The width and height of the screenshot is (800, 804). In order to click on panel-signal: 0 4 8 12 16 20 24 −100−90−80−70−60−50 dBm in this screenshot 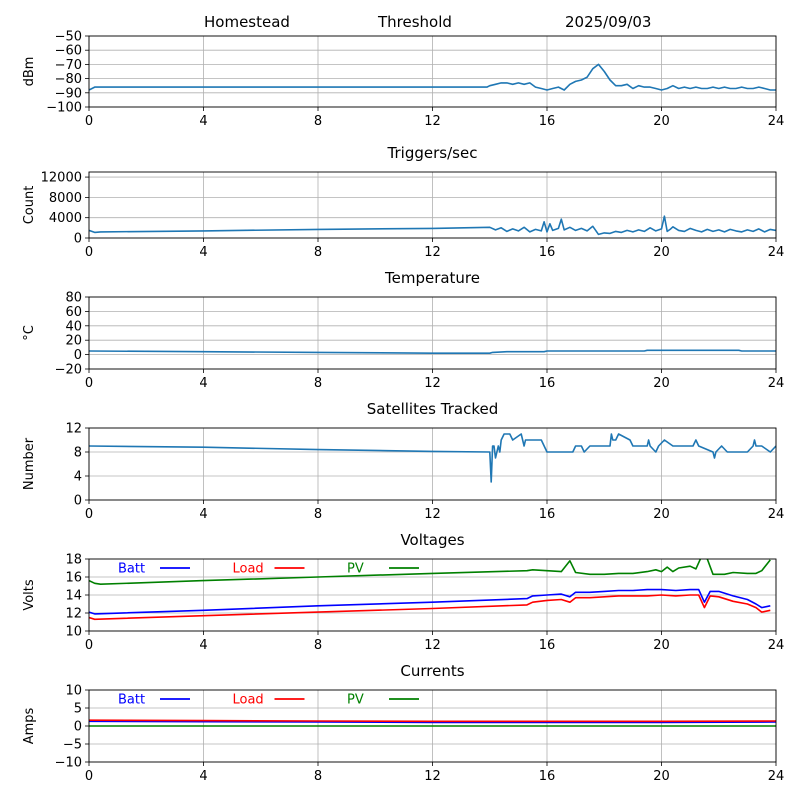, I will do `click(403, 80)`.